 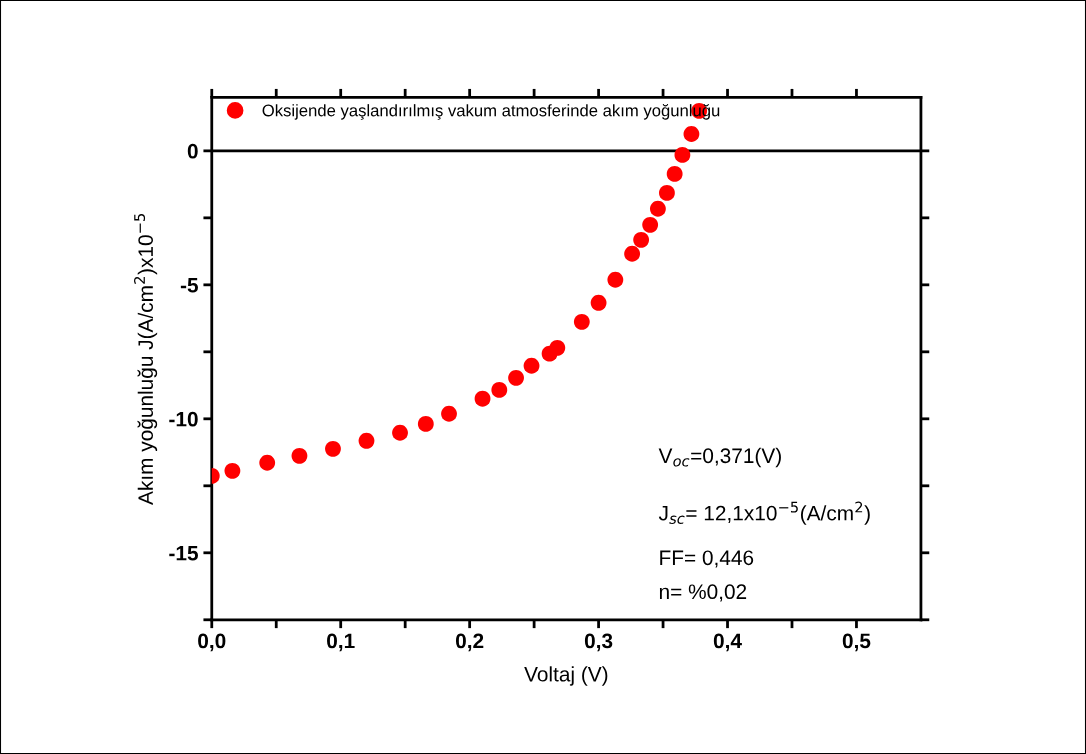 I want to click on annotation: FF= 0,446, so click(x=707, y=559).